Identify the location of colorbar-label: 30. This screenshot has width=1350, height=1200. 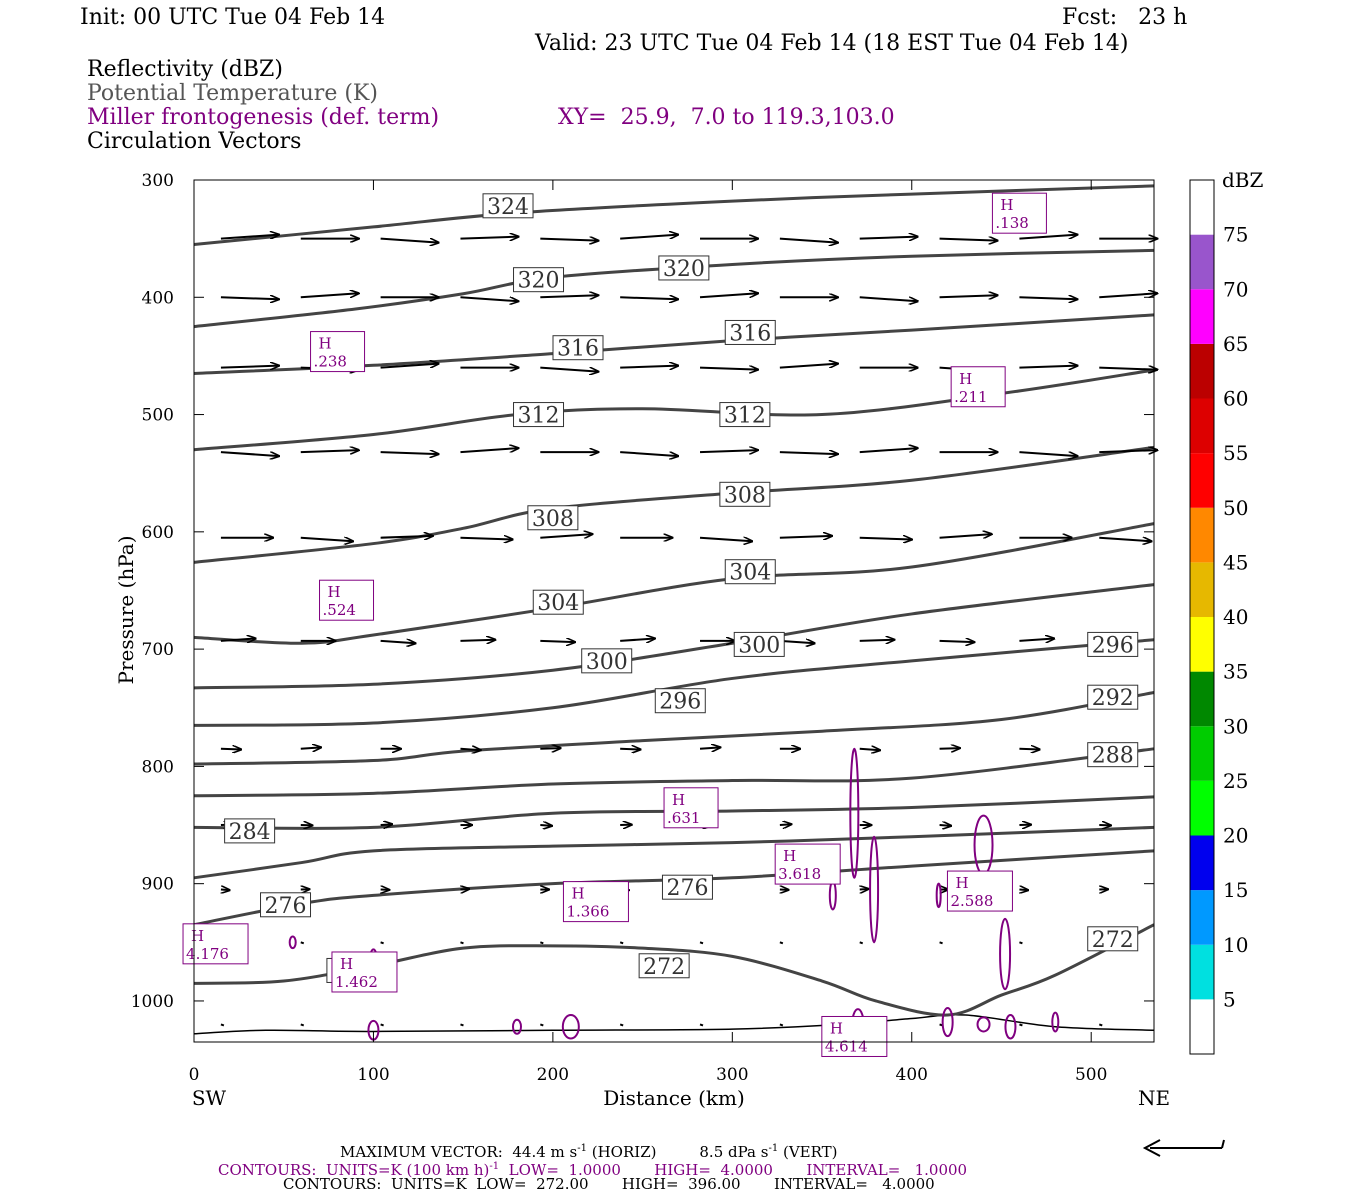
(1235, 726).